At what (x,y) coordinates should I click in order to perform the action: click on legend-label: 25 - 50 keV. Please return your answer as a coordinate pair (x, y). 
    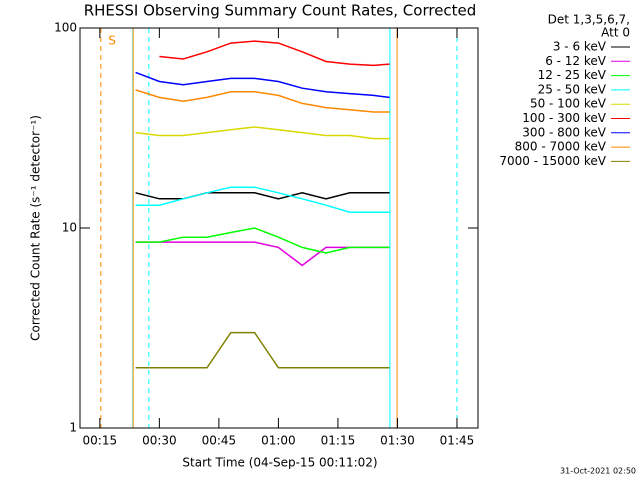
    Looking at the image, I should click on (572, 89).